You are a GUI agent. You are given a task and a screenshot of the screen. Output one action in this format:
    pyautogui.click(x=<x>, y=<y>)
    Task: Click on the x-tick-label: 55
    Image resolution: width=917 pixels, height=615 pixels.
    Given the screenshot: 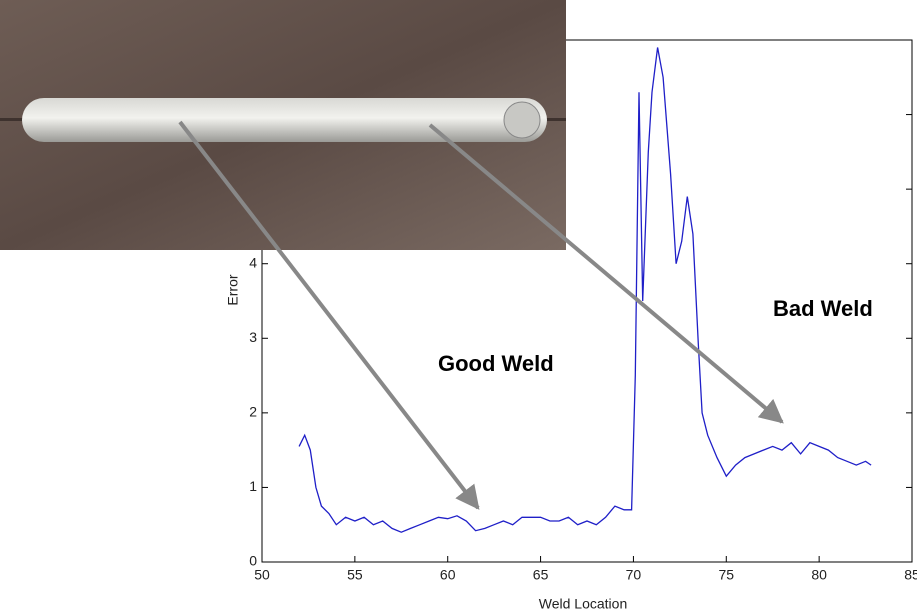 What is the action you would take?
    pyautogui.click(x=355, y=575)
    